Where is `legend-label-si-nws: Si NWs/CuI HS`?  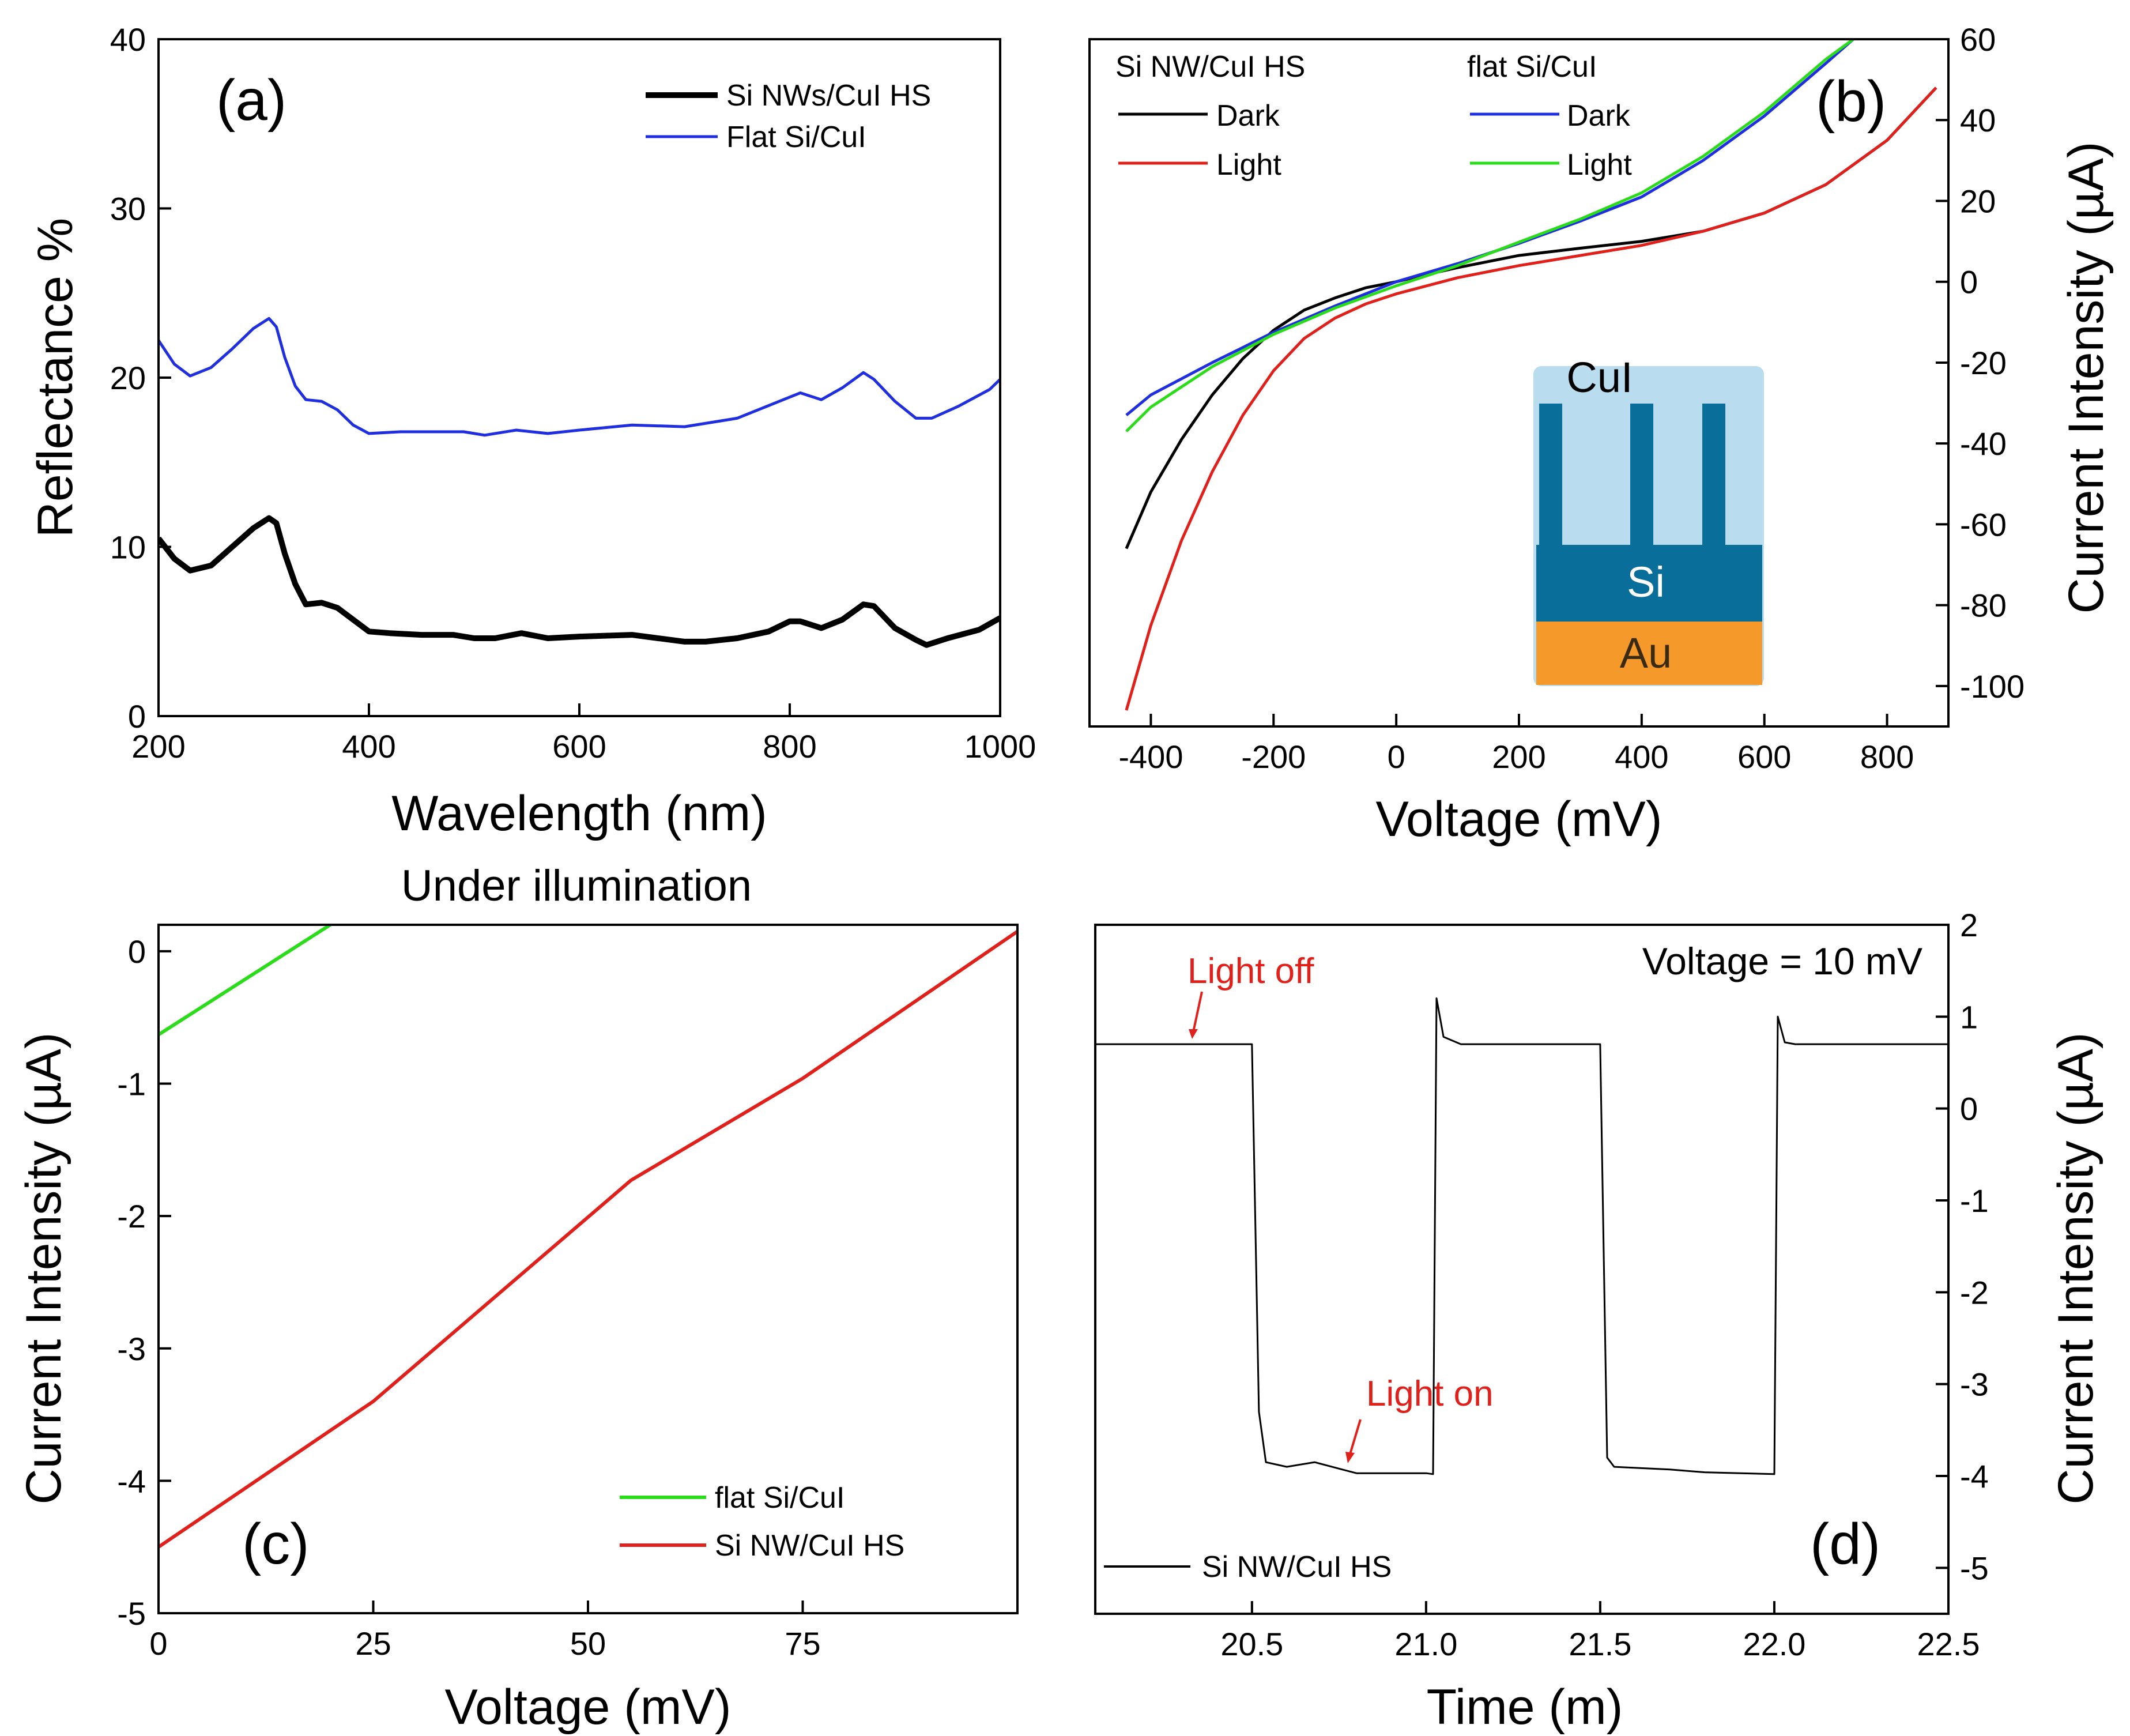 legend-label-si-nws: Si NWs/CuI HS is located at coordinates (828, 95).